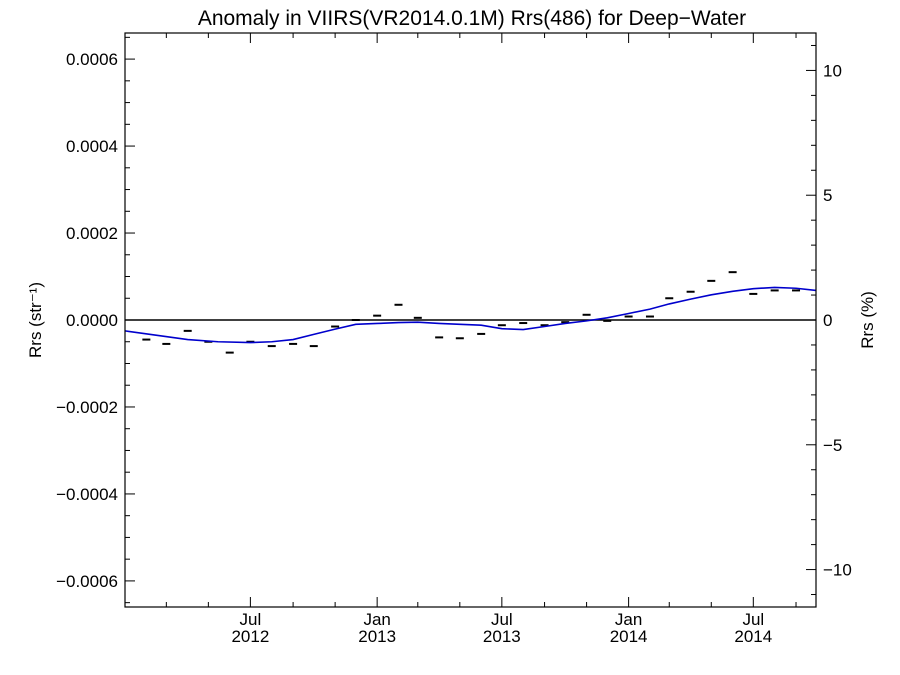 This screenshot has width=900, height=675. Describe the element at coordinates (92, 59) in the screenshot. I see `y-left-tick-label: 0.0006` at that location.